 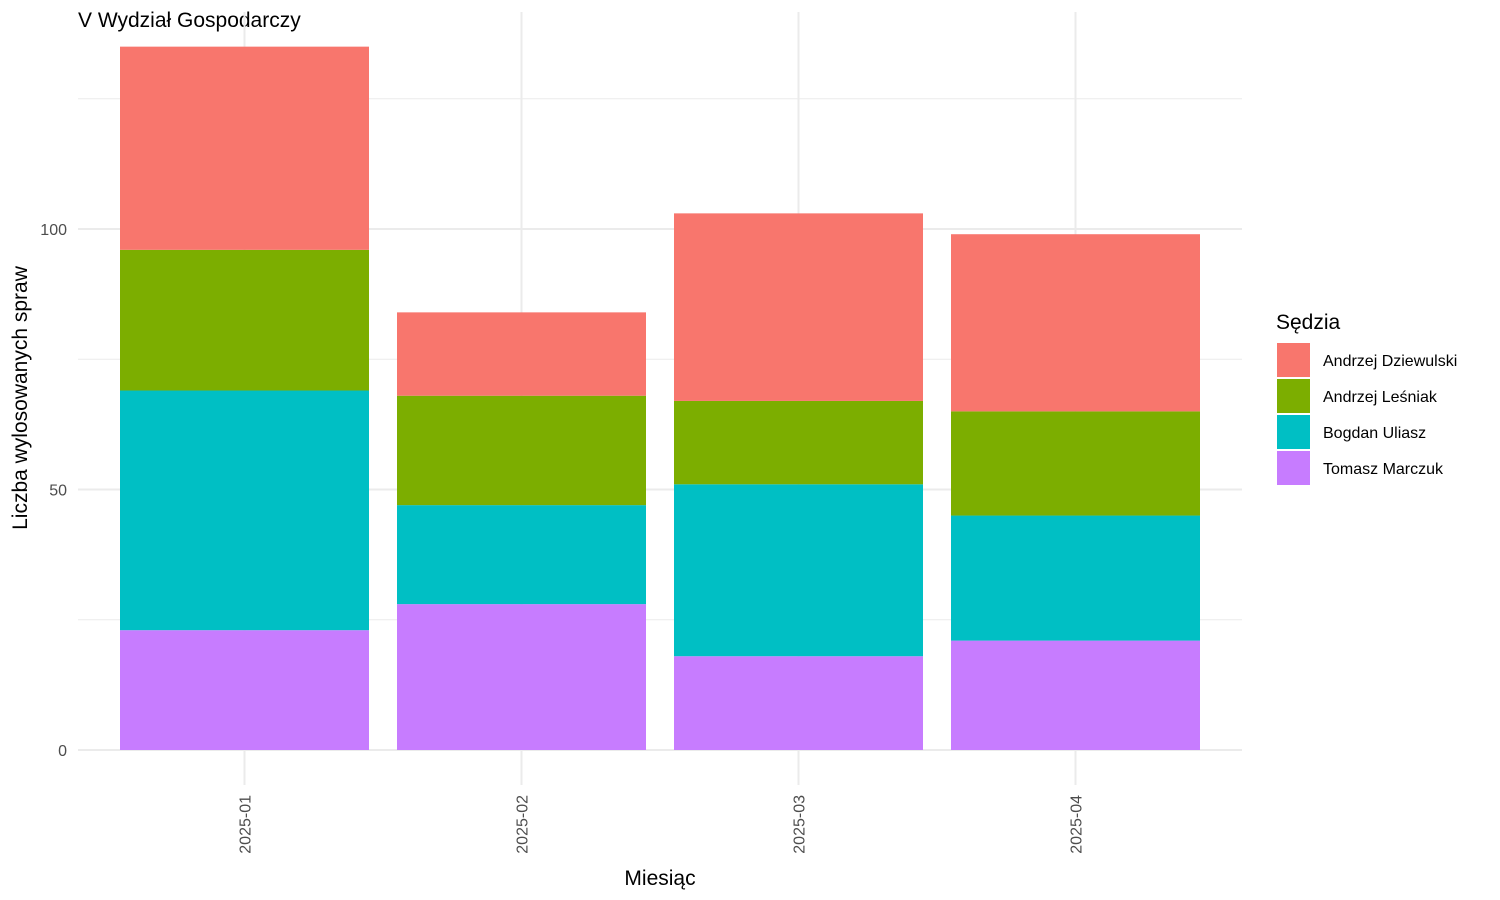 What do you see at coordinates (523, 824) in the screenshot?
I see `x-tick-label: 2025-02` at bounding box center [523, 824].